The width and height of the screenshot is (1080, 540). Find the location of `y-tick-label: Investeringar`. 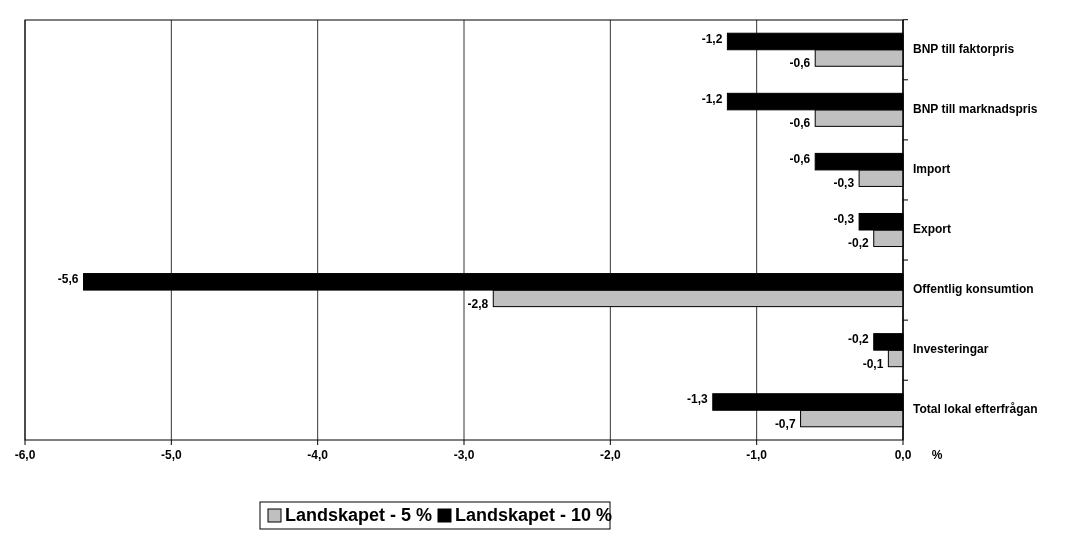

y-tick-label: Investeringar is located at coordinates (951, 349).